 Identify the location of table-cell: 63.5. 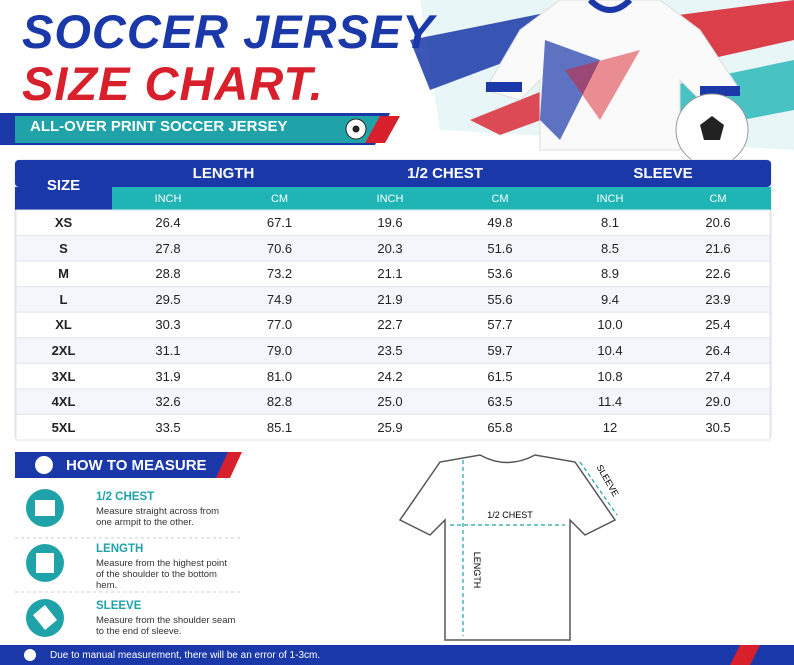
(500, 402).